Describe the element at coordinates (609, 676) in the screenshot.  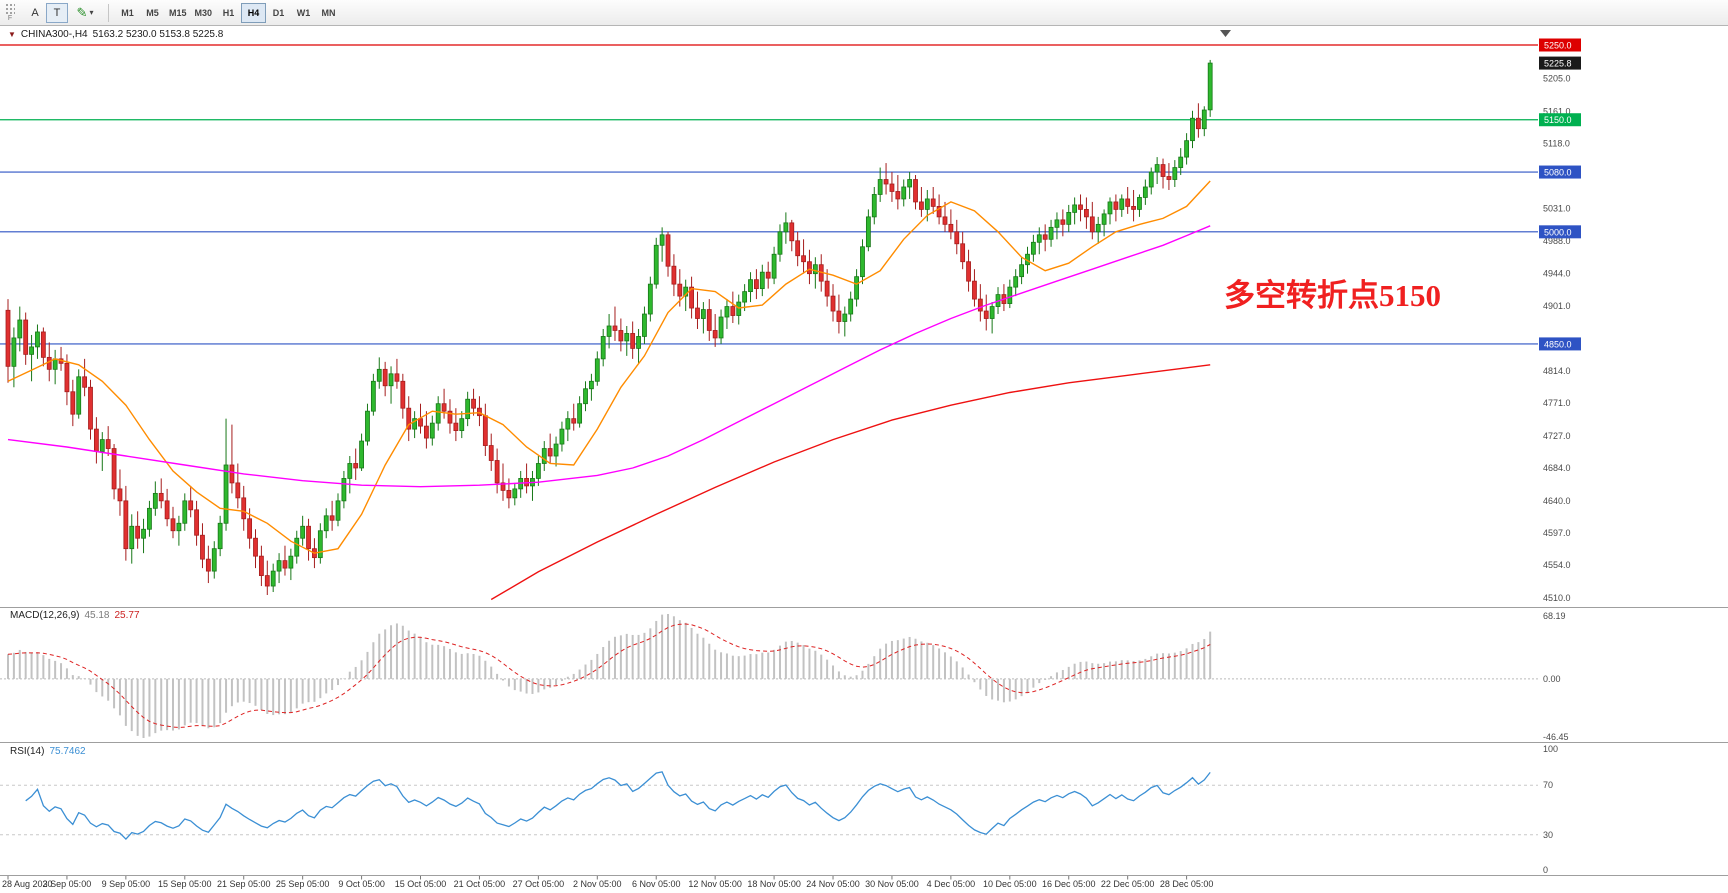
I see `macd-histogram` at that location.